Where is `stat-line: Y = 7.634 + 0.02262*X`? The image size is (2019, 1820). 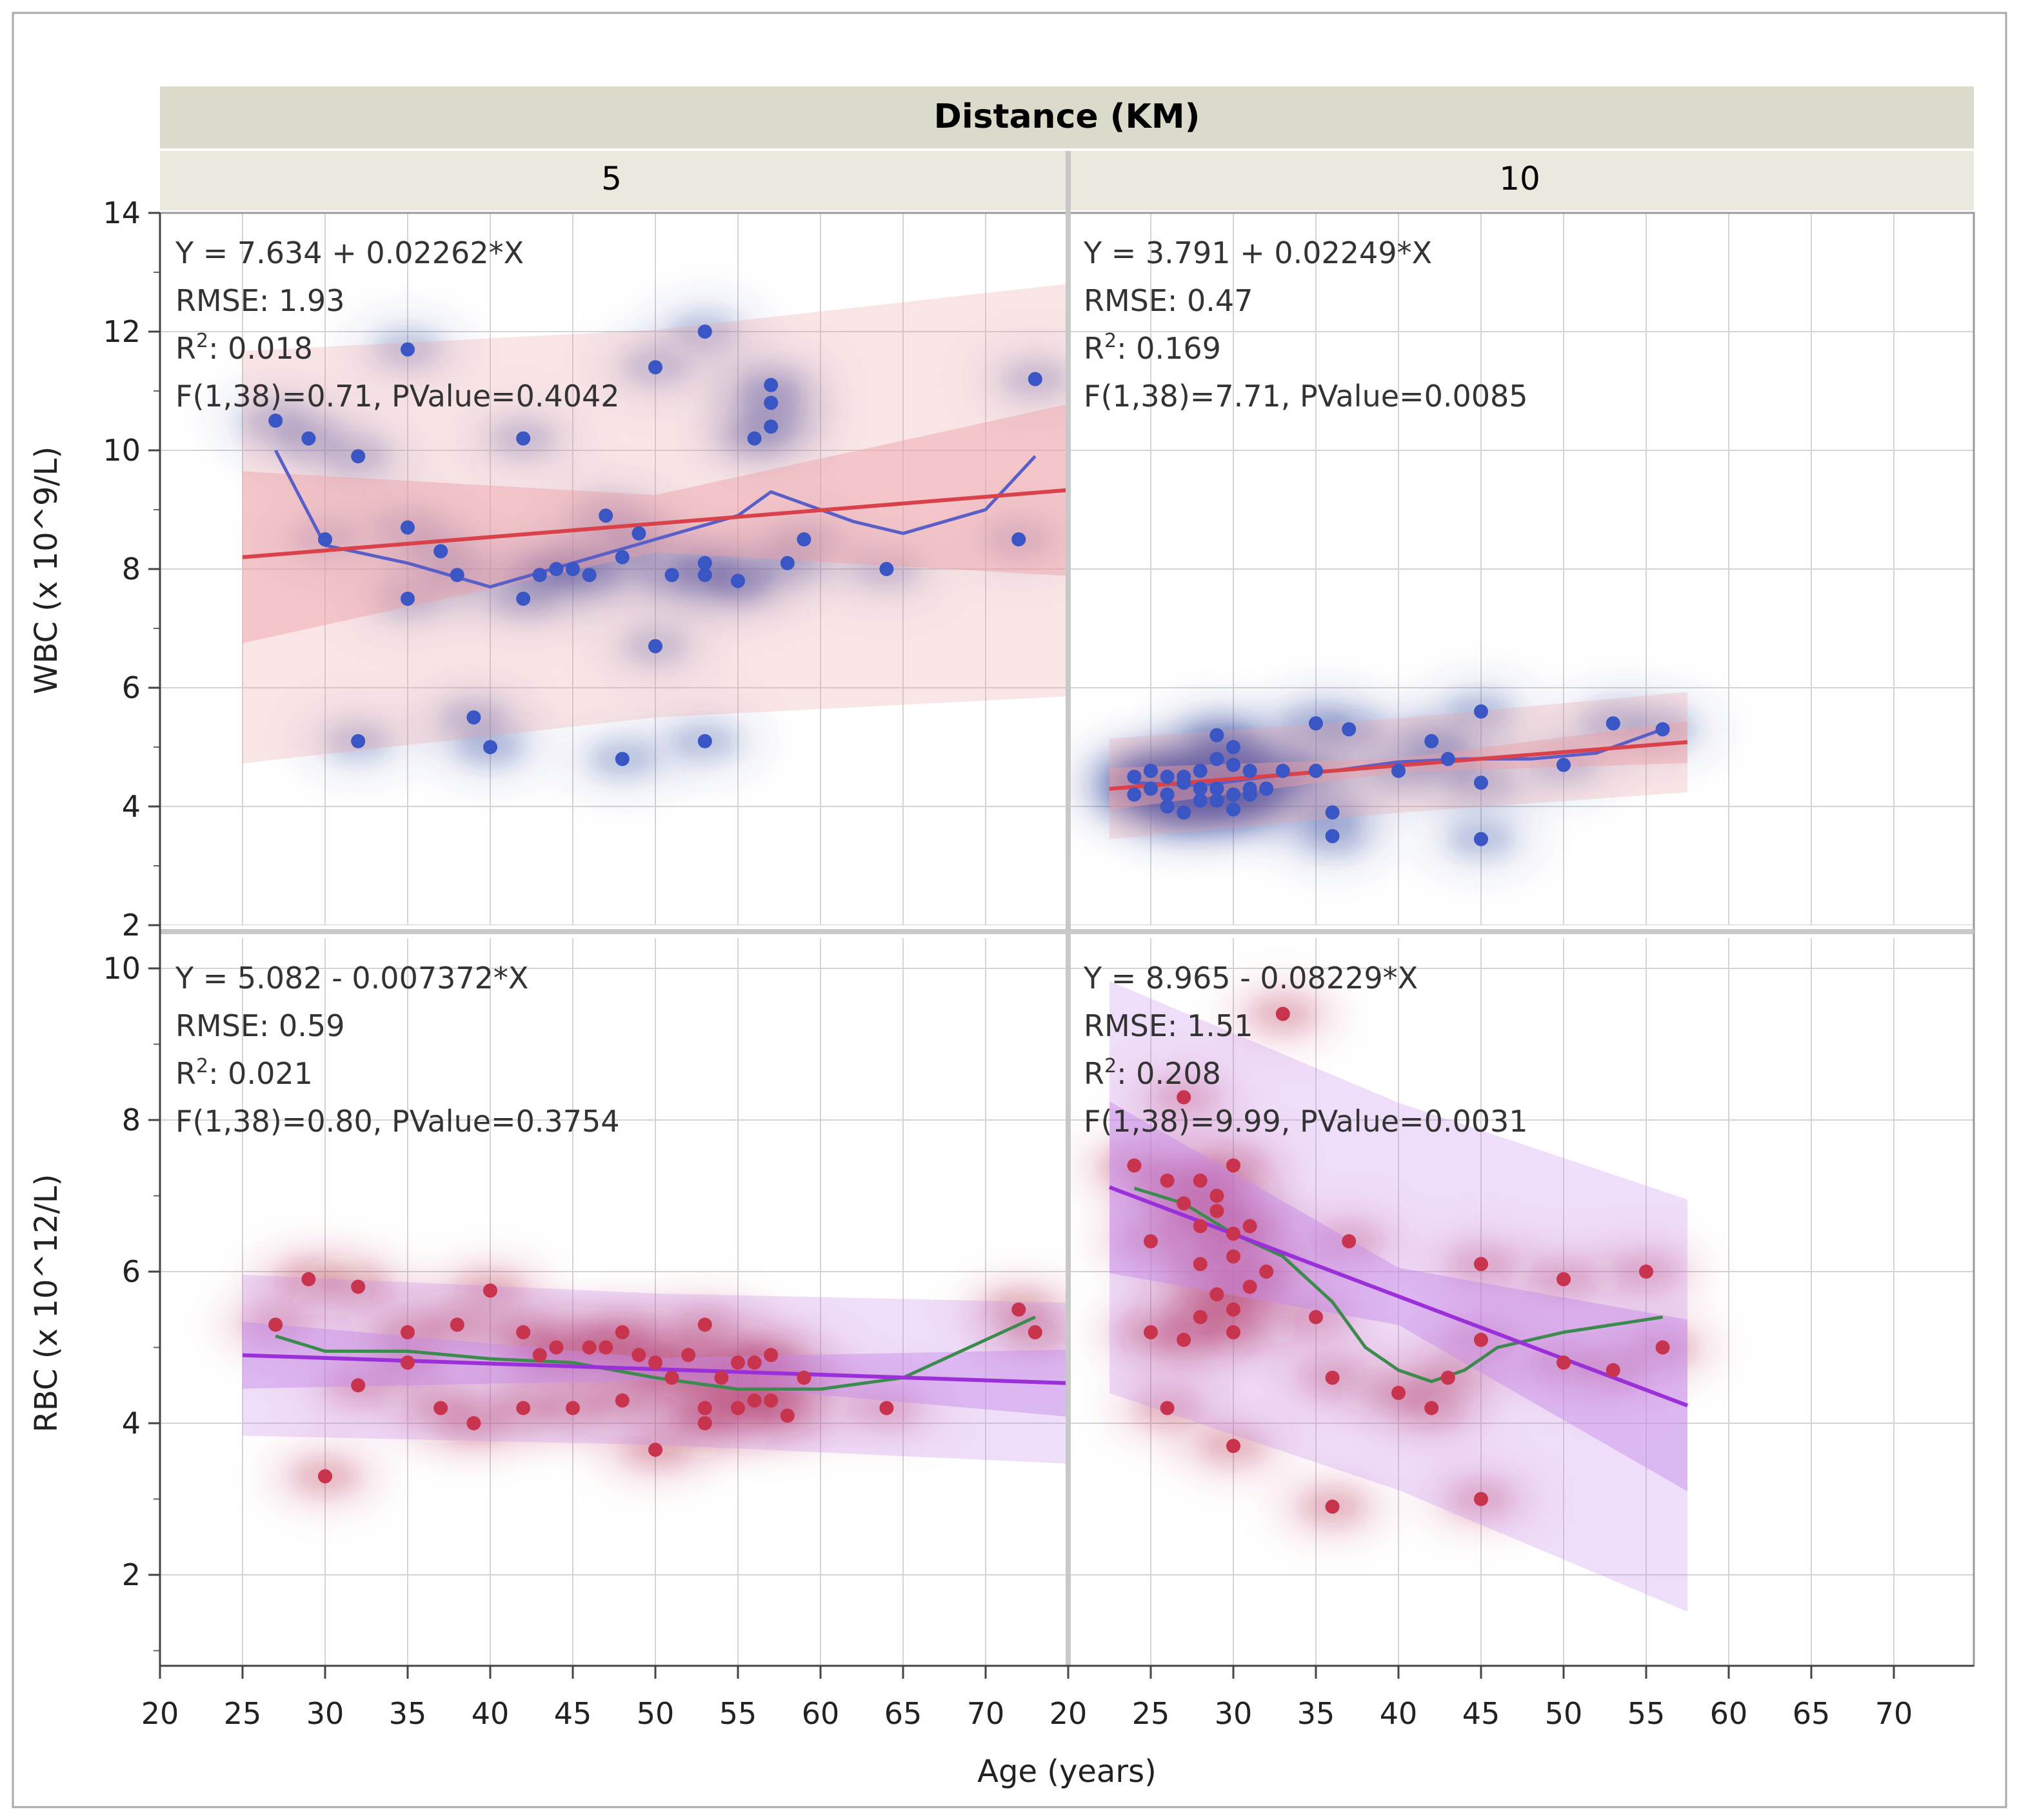 stat-line: Y = 7.634 + 0.02262*X is located at coordinates (349, 252).